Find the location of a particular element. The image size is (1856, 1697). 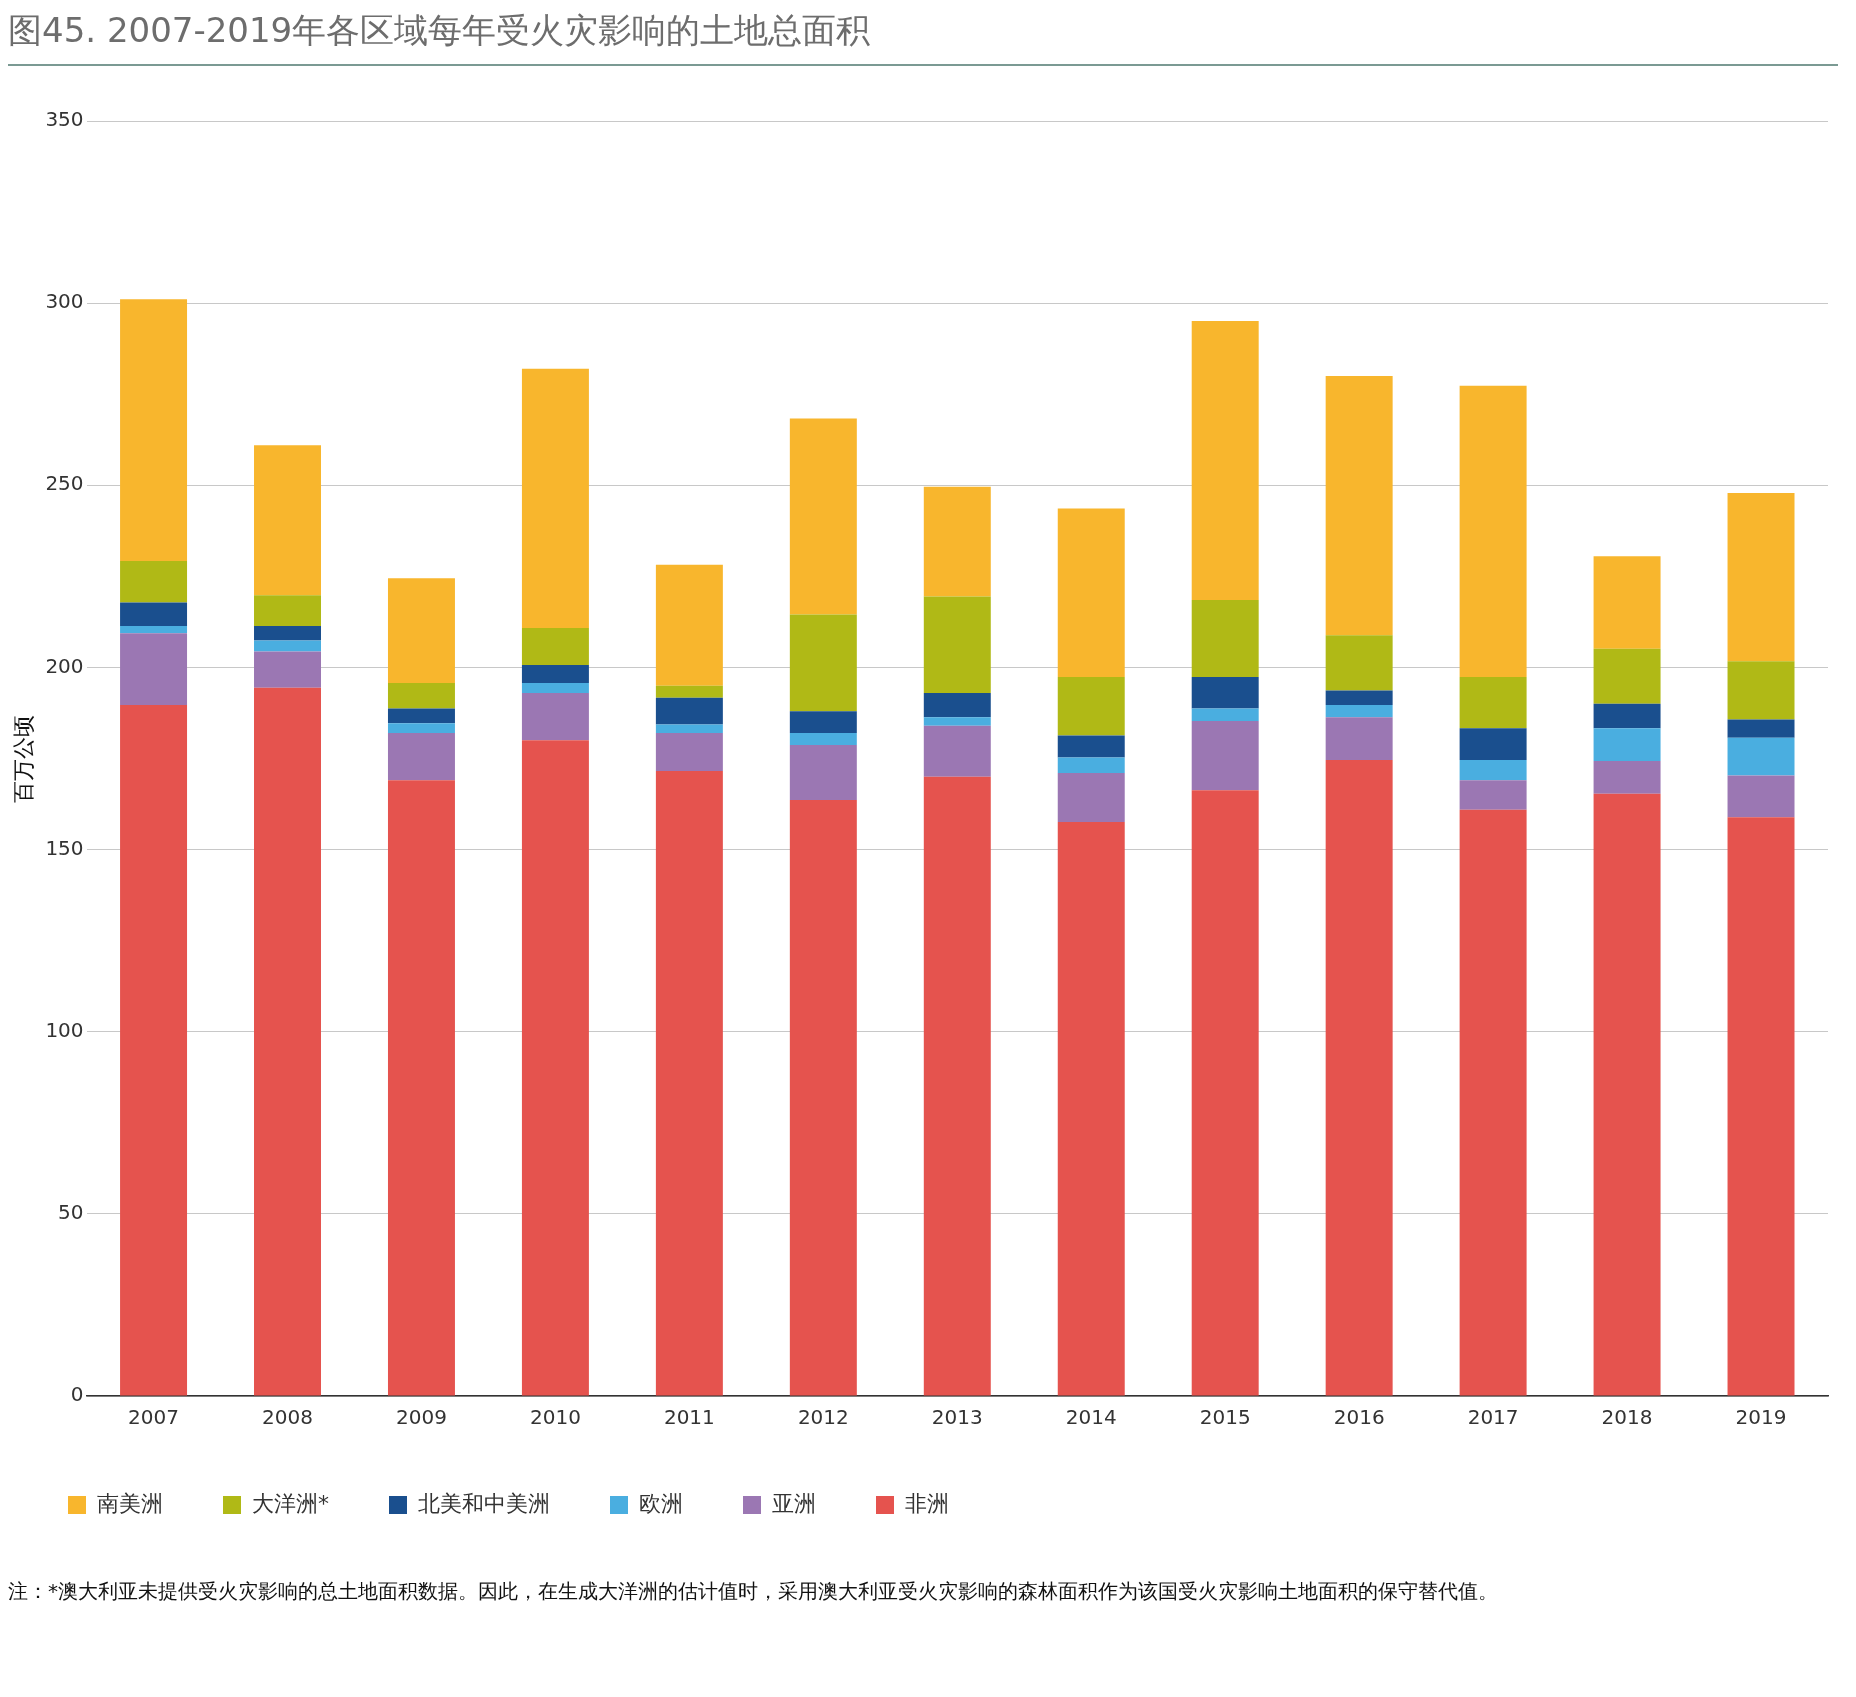

x-tick-label: 2011 is located at coordinates (689, 1417).